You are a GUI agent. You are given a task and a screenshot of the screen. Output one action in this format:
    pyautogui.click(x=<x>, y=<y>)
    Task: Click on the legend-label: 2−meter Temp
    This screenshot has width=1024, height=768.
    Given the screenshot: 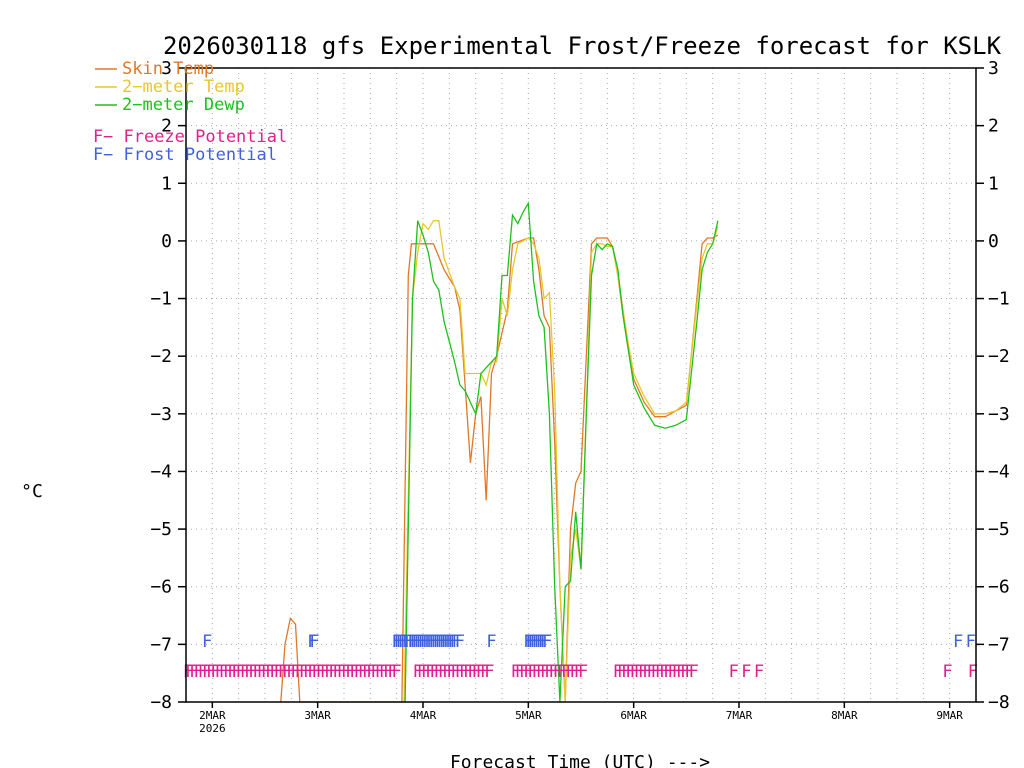 What is the action you would take?
    pyautogui.click(x=183, y=87)
    